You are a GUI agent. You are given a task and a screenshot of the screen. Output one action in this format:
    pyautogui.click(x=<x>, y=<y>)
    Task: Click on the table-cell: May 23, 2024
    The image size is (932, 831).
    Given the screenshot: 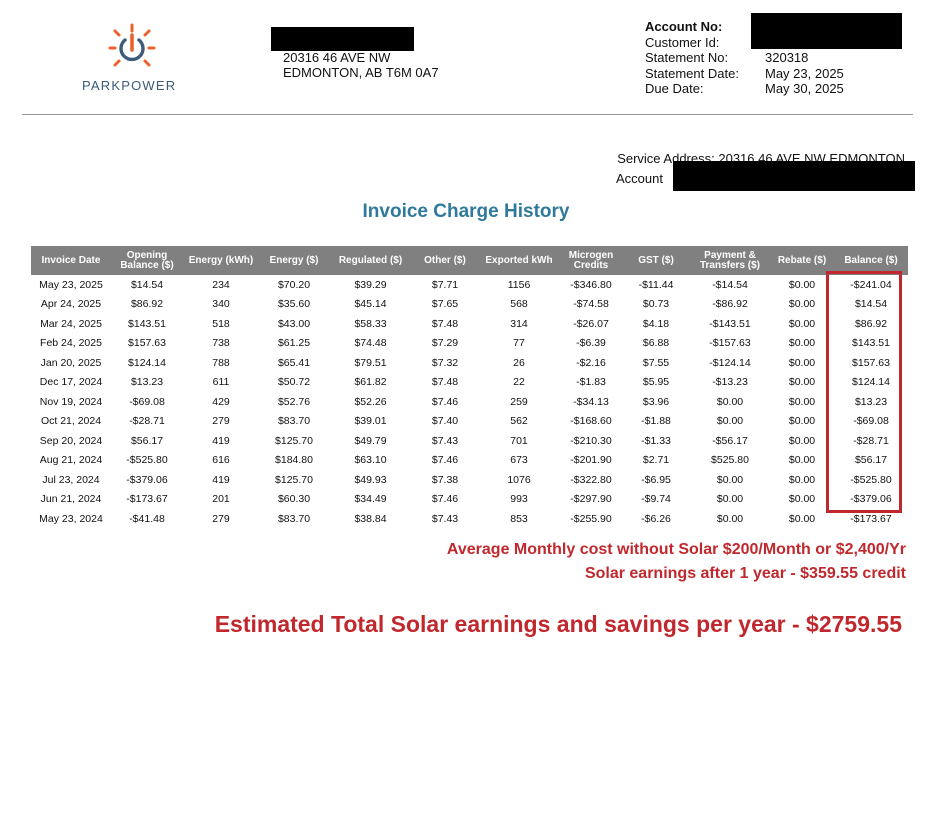 What is the action you would take?
    pyautogui.click(x=71, y=518)
    